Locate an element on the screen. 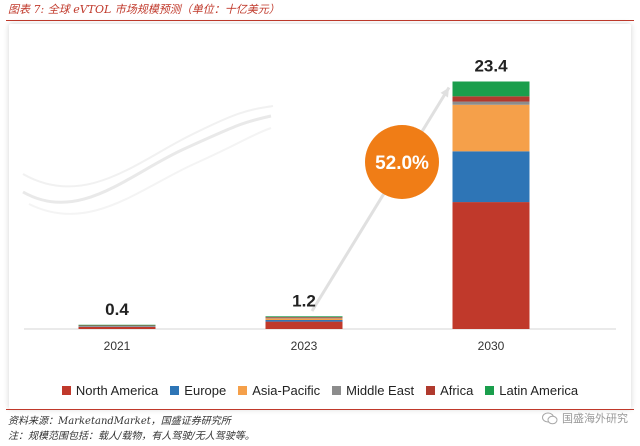 The image size is (640, 446). bar-asia-pacific-2023 is located at coordinates (304, 319).